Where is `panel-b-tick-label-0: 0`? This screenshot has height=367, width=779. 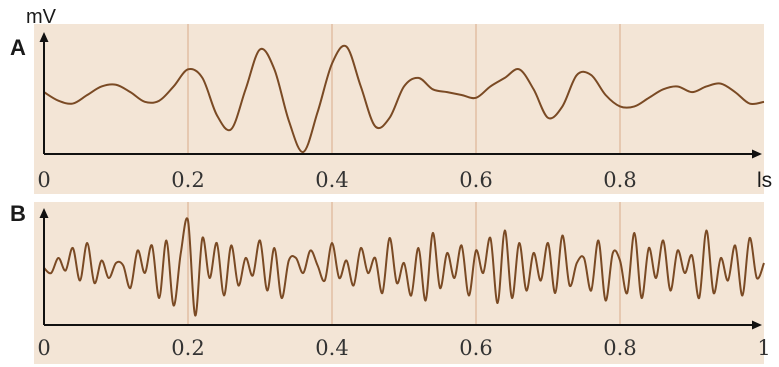 panel-b-tick-label-0: 0 is located at coordinates (43, 348).